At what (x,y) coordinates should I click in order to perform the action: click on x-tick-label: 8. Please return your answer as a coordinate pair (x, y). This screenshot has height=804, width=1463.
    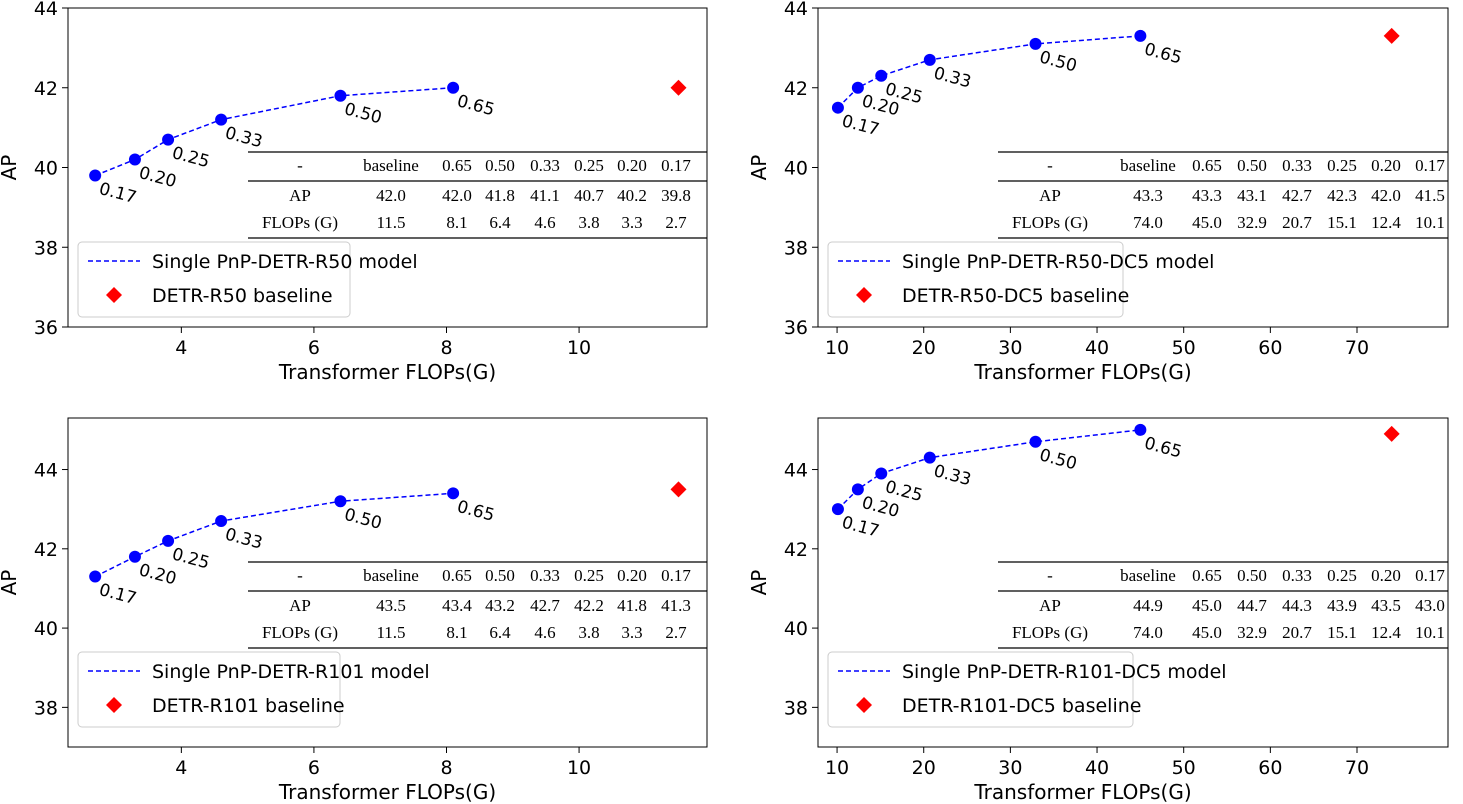
    Looking at the image, I should click on (446, 768).